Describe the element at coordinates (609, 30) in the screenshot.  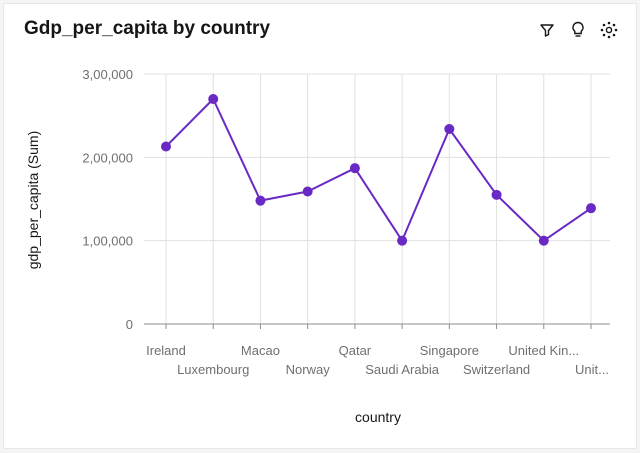
I see `settings-icon` at that location.